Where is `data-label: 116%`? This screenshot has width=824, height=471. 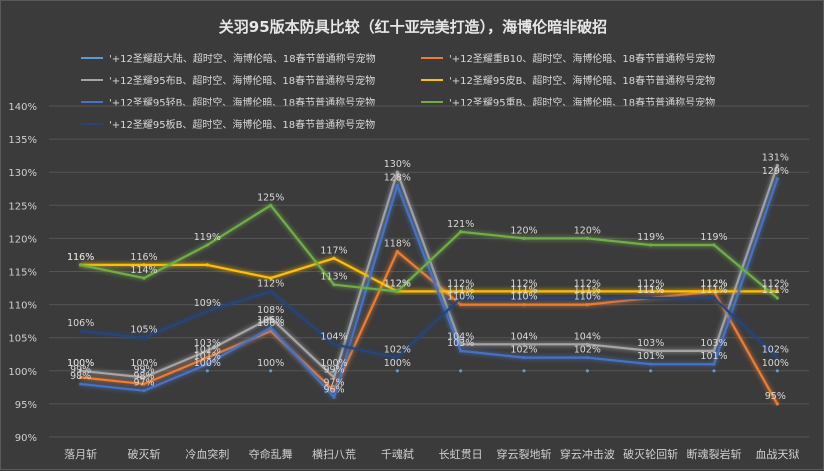 data-label: 116% is located at coordinates (80, 257).